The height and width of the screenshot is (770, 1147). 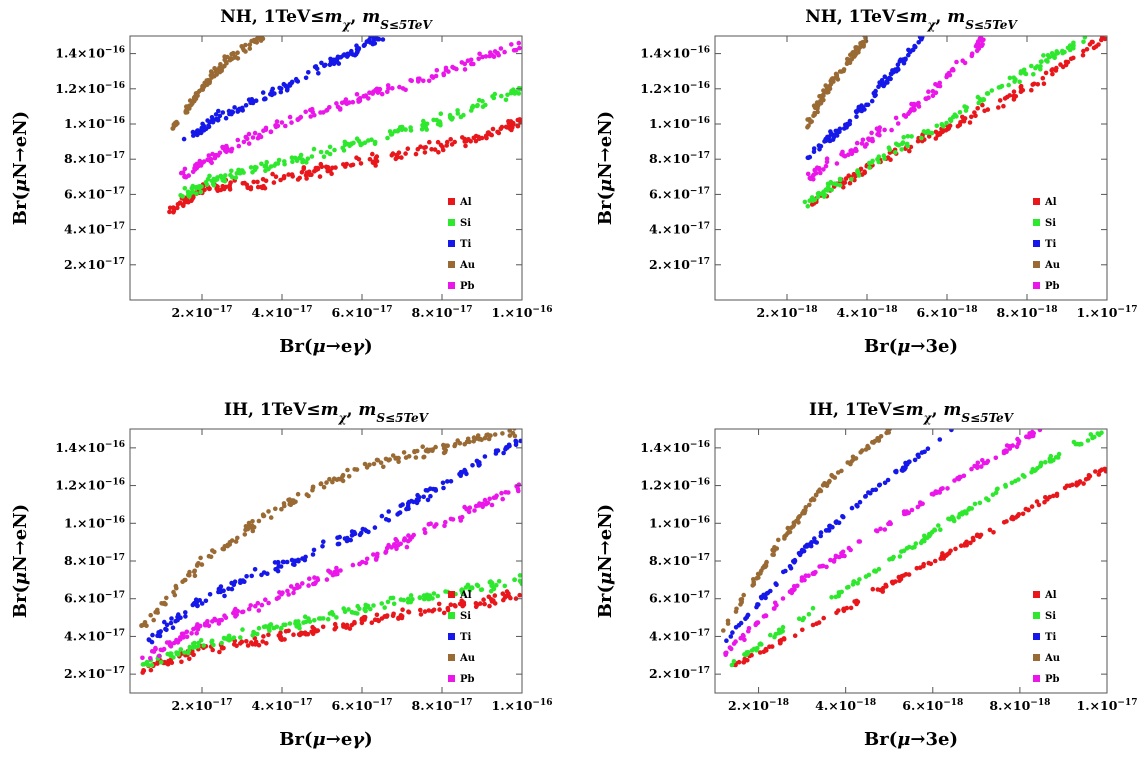 What do you see at coordinates (344, 125) in the screenshot?
I see `data-points` at bounding box center [344, 125].